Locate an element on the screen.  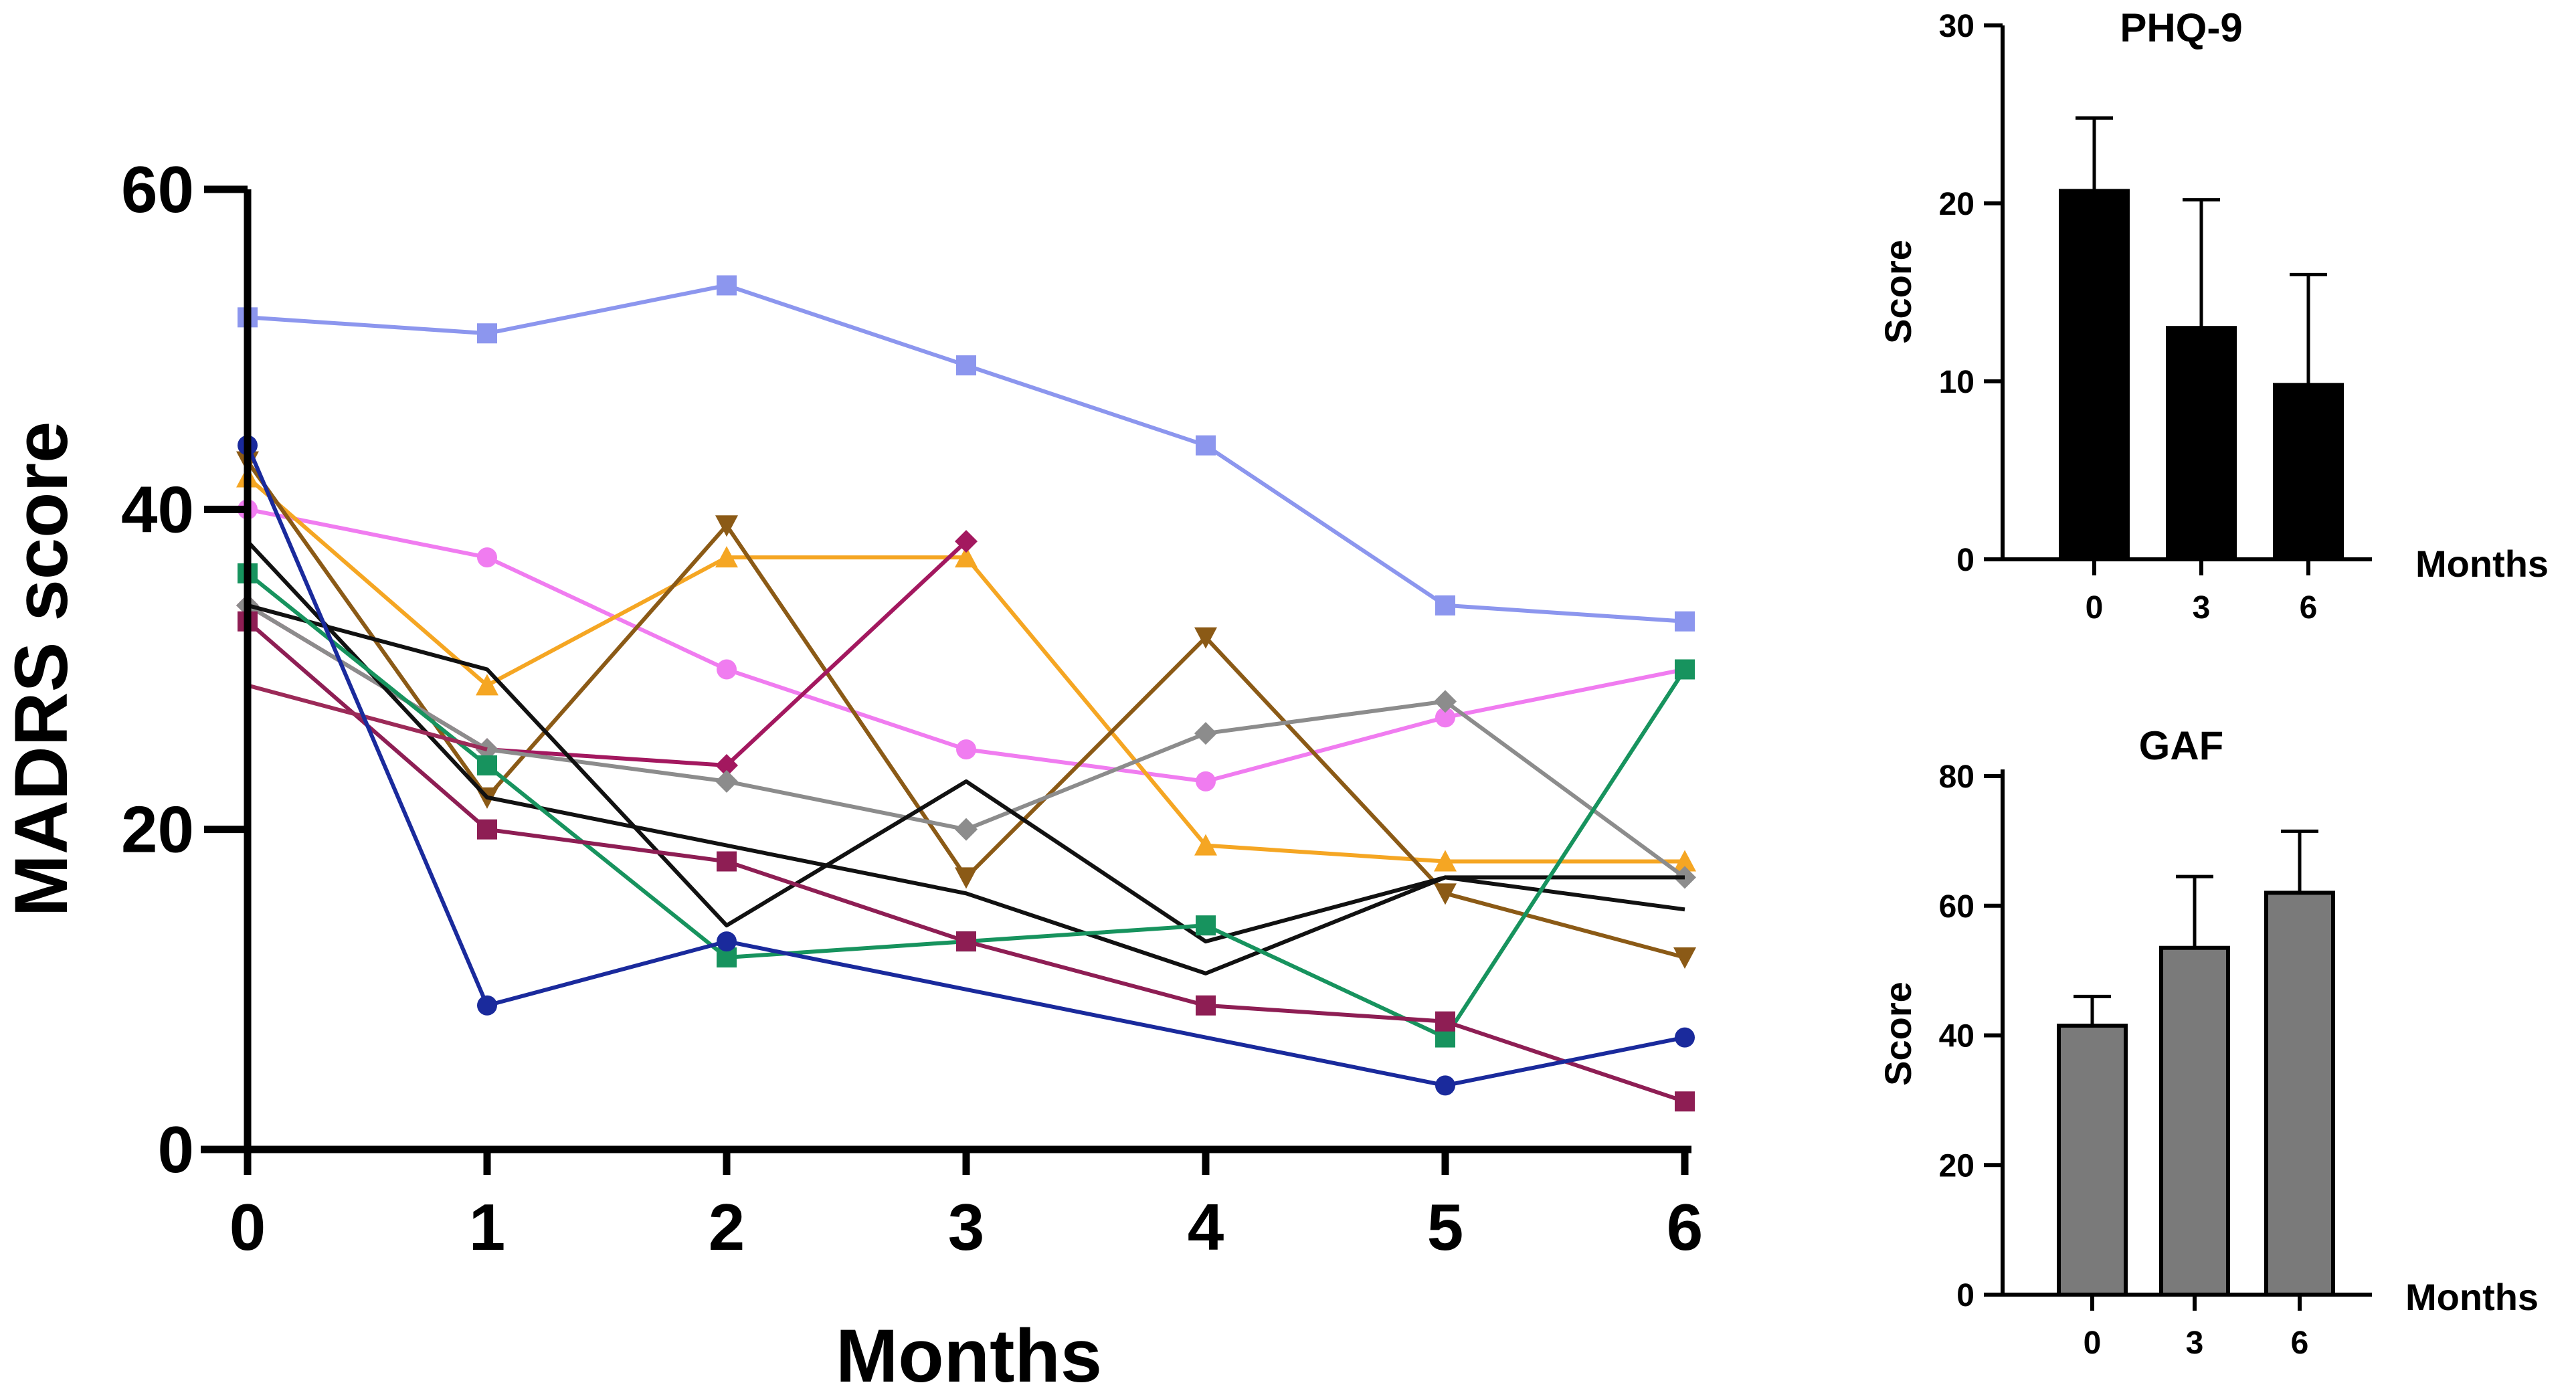
gaf-y-tick-label: 20 is located at coordinates (1956, 1166).